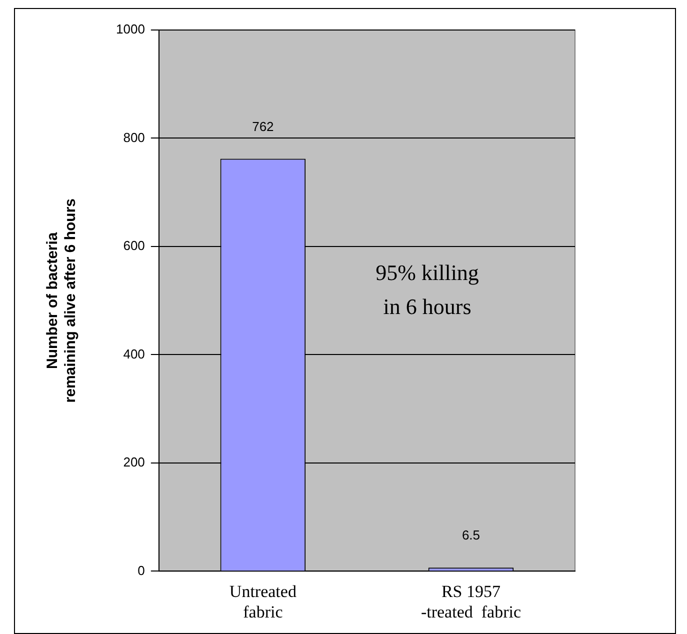 This screenshot has height=634, width=687. What do you see at coordinates (130, 29) in the screenshot?
I see `y-tick-label: 1000` at bounding box center [130, 29].